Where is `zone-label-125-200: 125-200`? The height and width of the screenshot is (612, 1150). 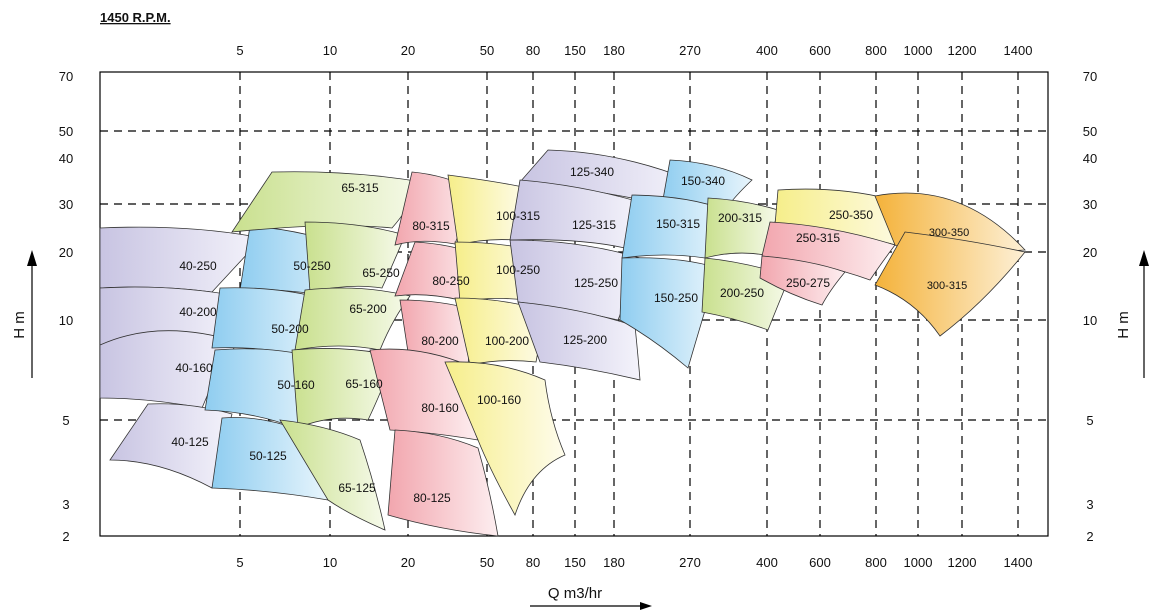
zone-label-125-200: 125-200 is located at coordinates (585, 340).